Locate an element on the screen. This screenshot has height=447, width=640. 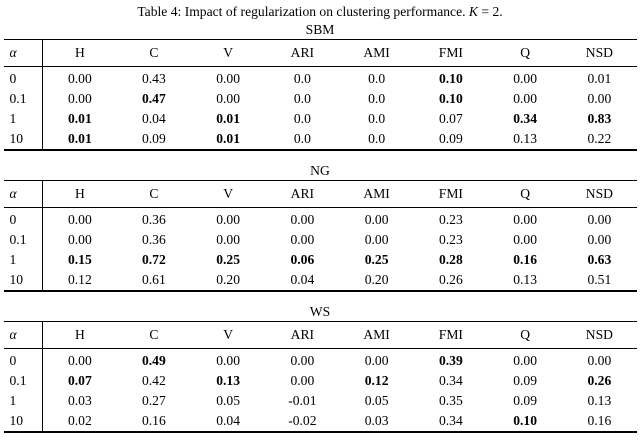
table-row: 10 0.01 0.09 0.01 0.0 0.0 0.09 0.13 0.22 is located at coordinates (320, 139).